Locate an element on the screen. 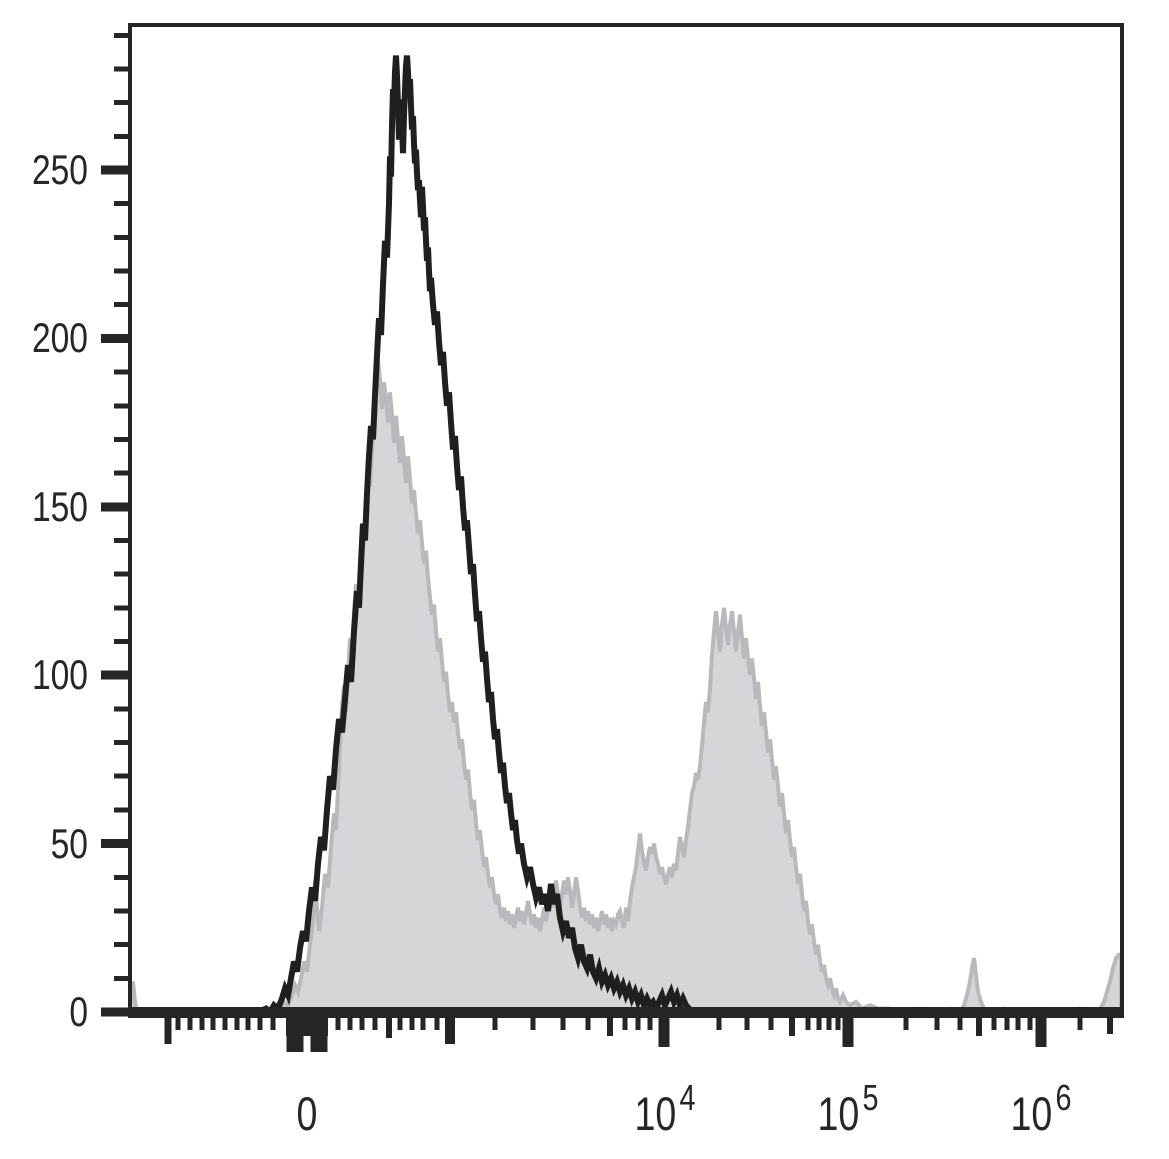 This screenshot has height=1159, width=1169. y-axis-ticks is located at coordinates (114, 524).